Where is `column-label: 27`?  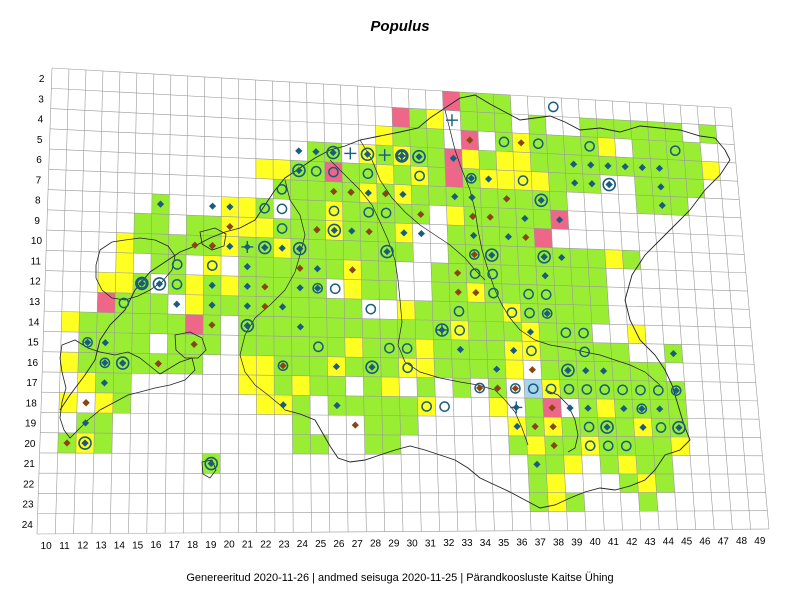
column-label: 27 is located at coordinates (358, 544).